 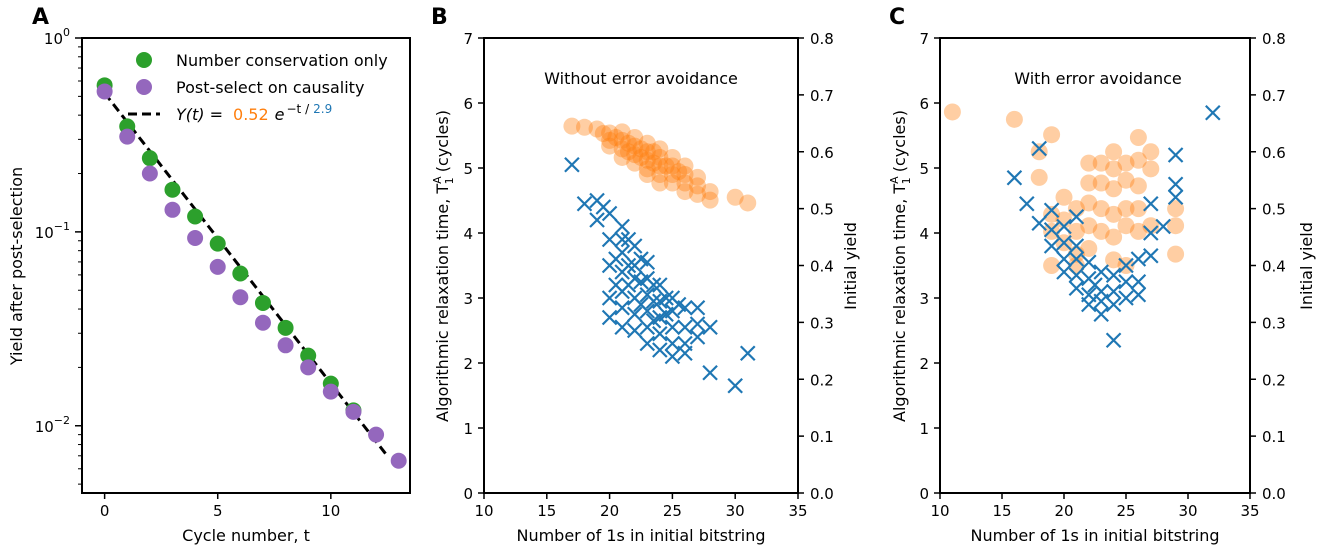 What do you see at coordinates (640, 535) in the screenshot?
I see `panel-b-x-label: Number of 1s in initial bitstring` at bounding box center [640, 535].